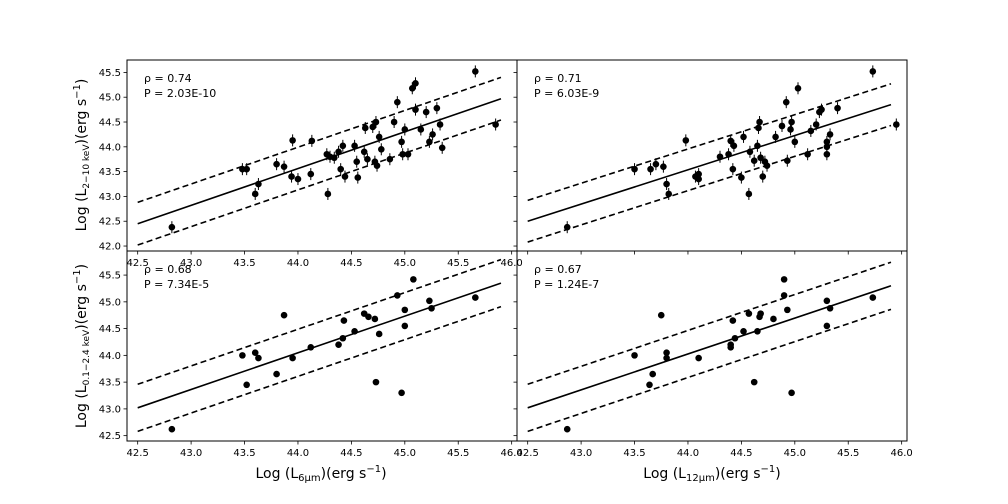  What do you see at coordinates (110, 73) in the screenshot?
I see `y-tick-label: 45.5` at bounding box center [110, 73].